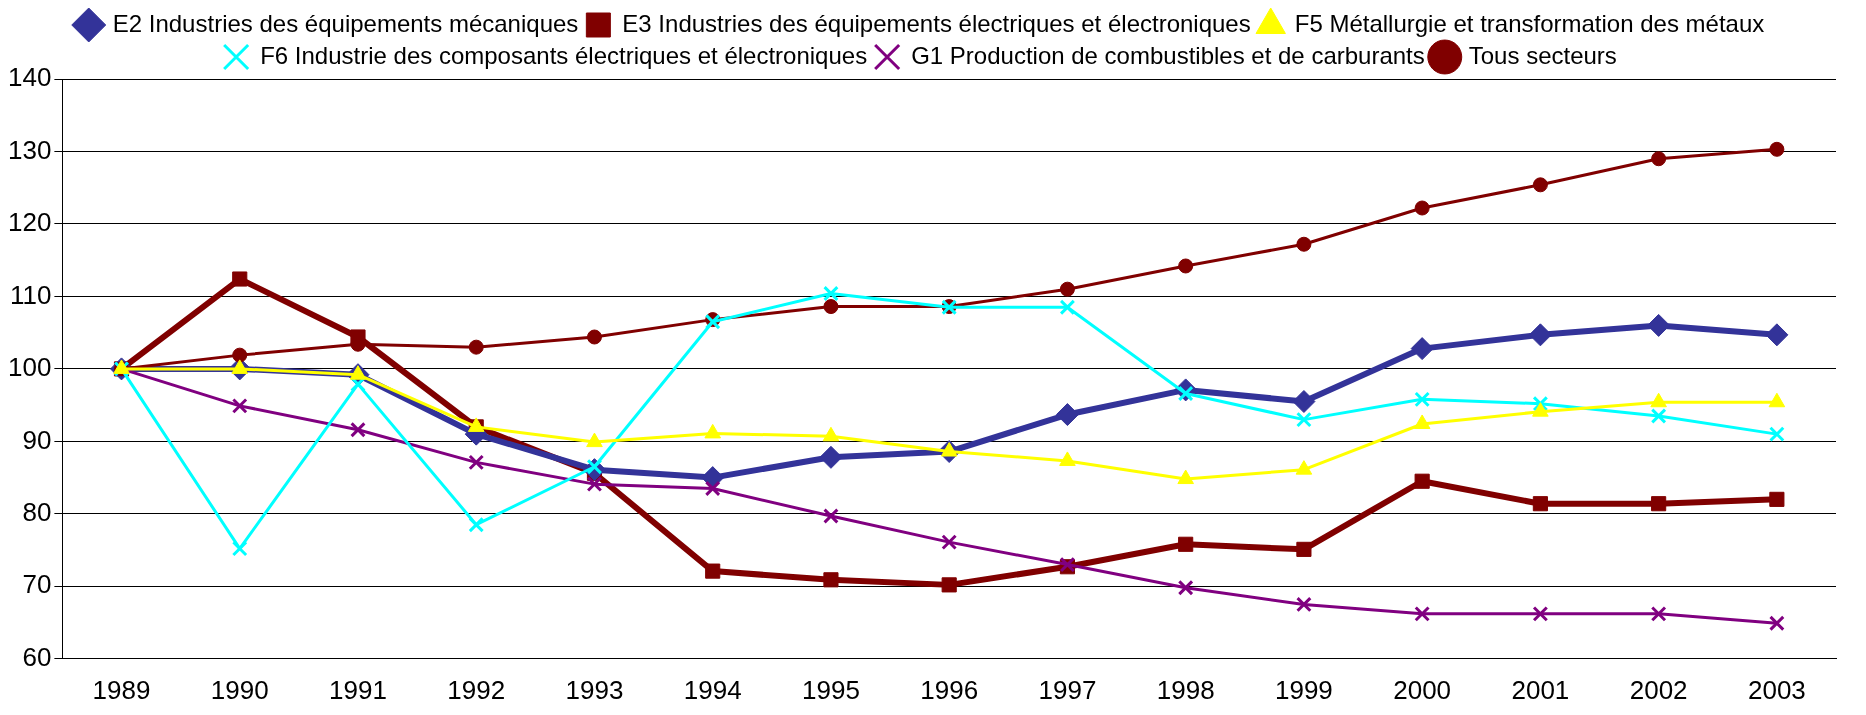  What do you see at coordinates (30, 294) in the screenshot?
I see `y-tick-label: 110` at bounding box center [30, 294].